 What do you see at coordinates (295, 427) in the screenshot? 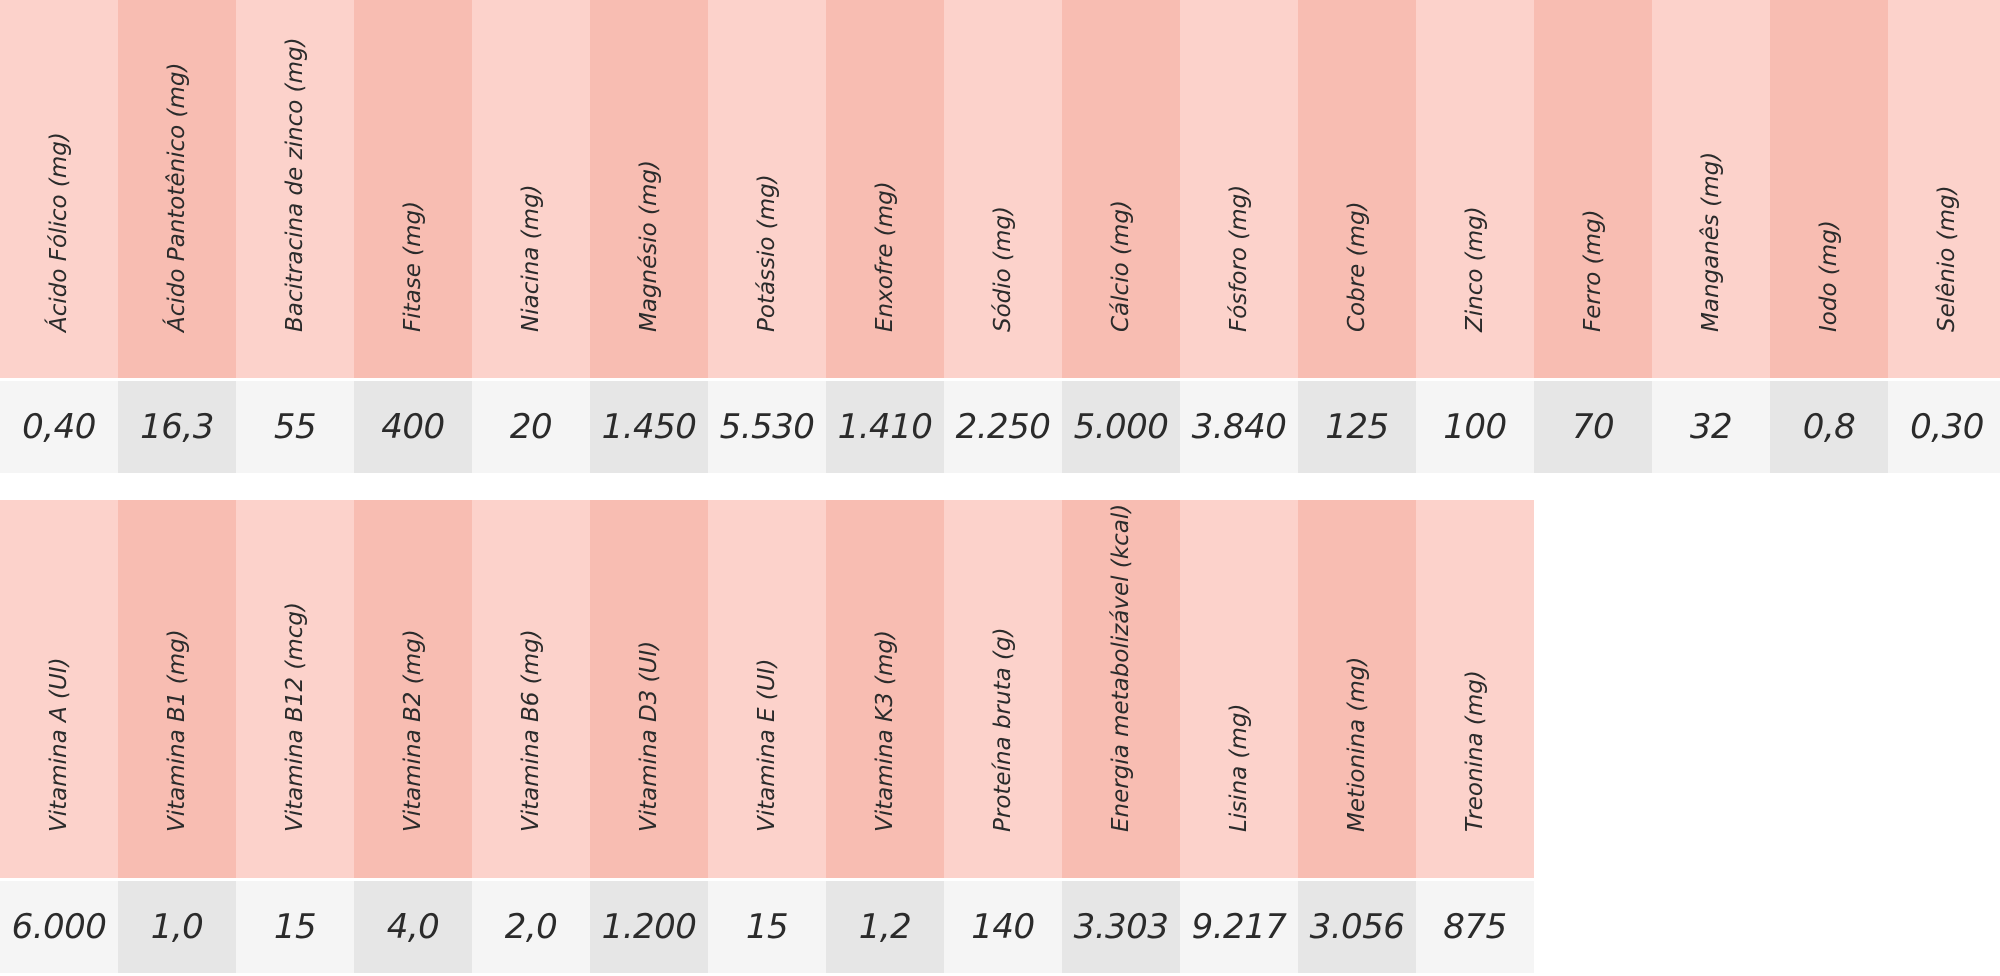
I see `column-value: 55` at bounding box center [295, 427].